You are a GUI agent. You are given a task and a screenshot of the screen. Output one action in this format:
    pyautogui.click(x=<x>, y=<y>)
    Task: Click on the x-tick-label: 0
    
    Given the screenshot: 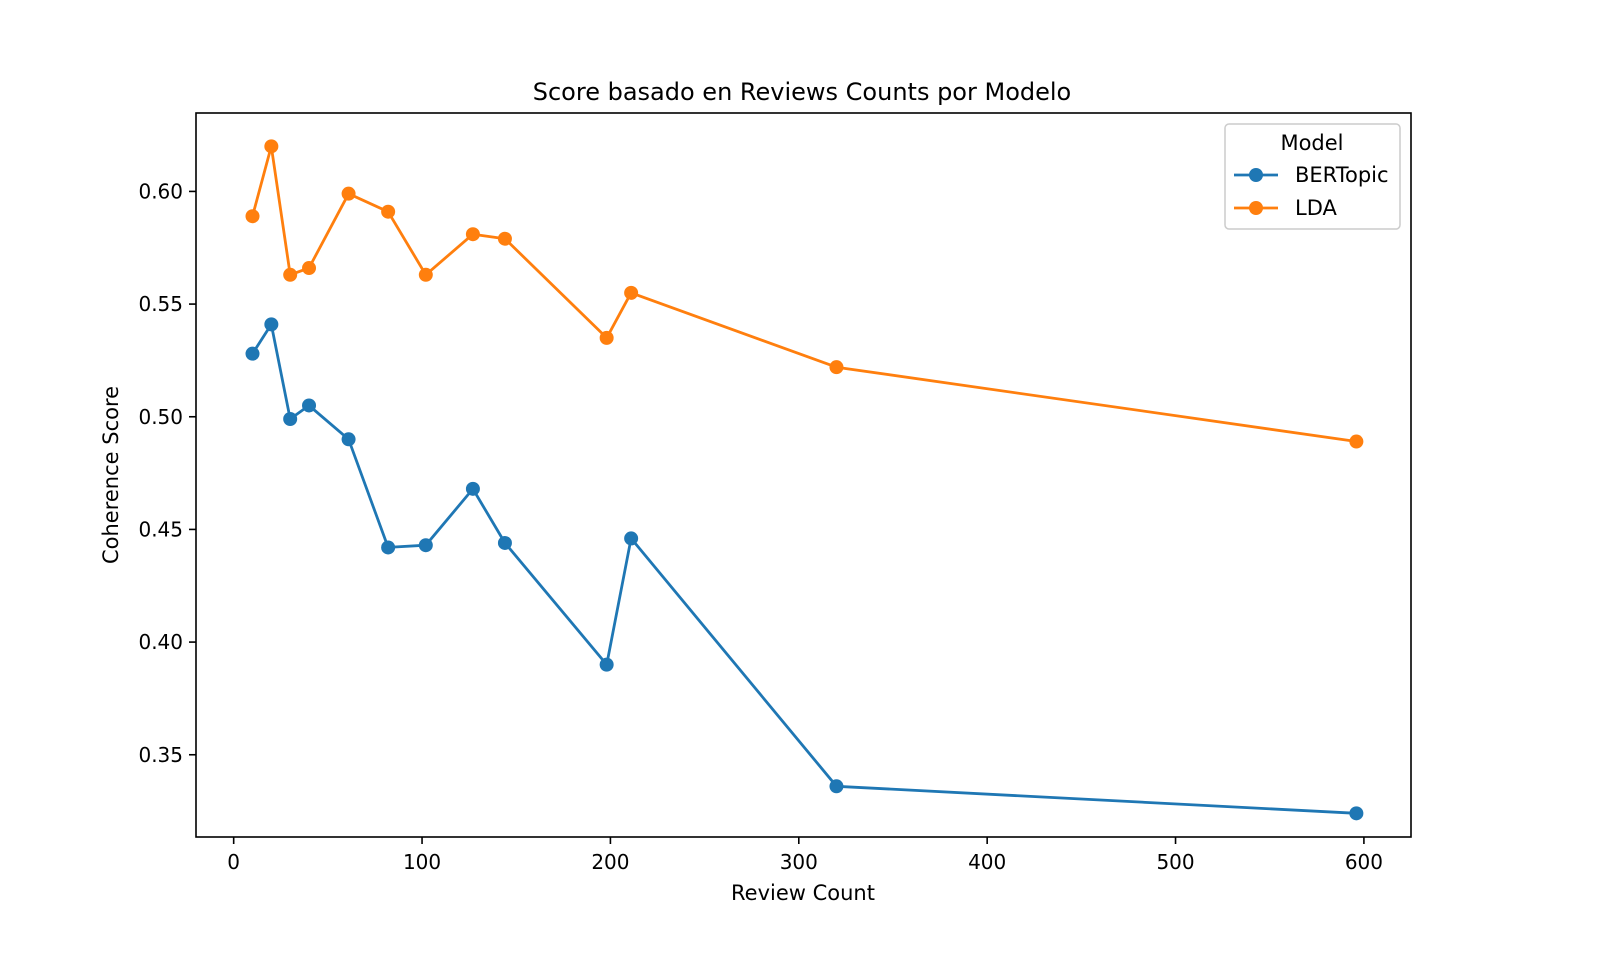 What is the action you would take?
    pyautogui.click(x=233, y=862)
    